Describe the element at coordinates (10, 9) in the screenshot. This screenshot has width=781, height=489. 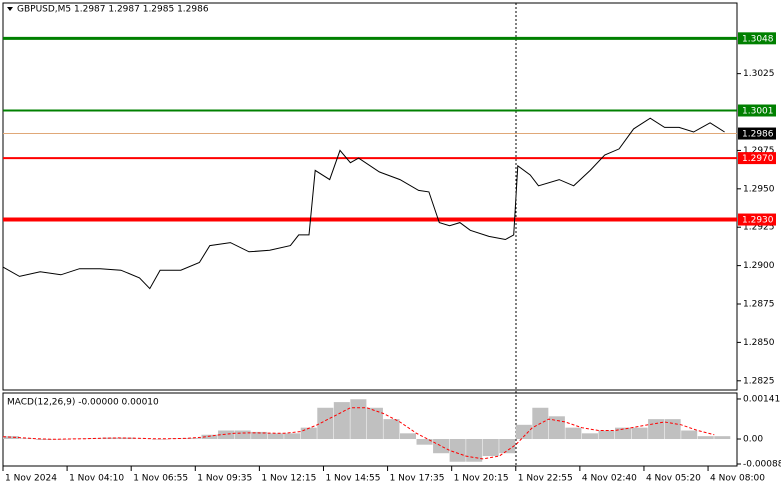
I see `dropdown-icon` at that location.